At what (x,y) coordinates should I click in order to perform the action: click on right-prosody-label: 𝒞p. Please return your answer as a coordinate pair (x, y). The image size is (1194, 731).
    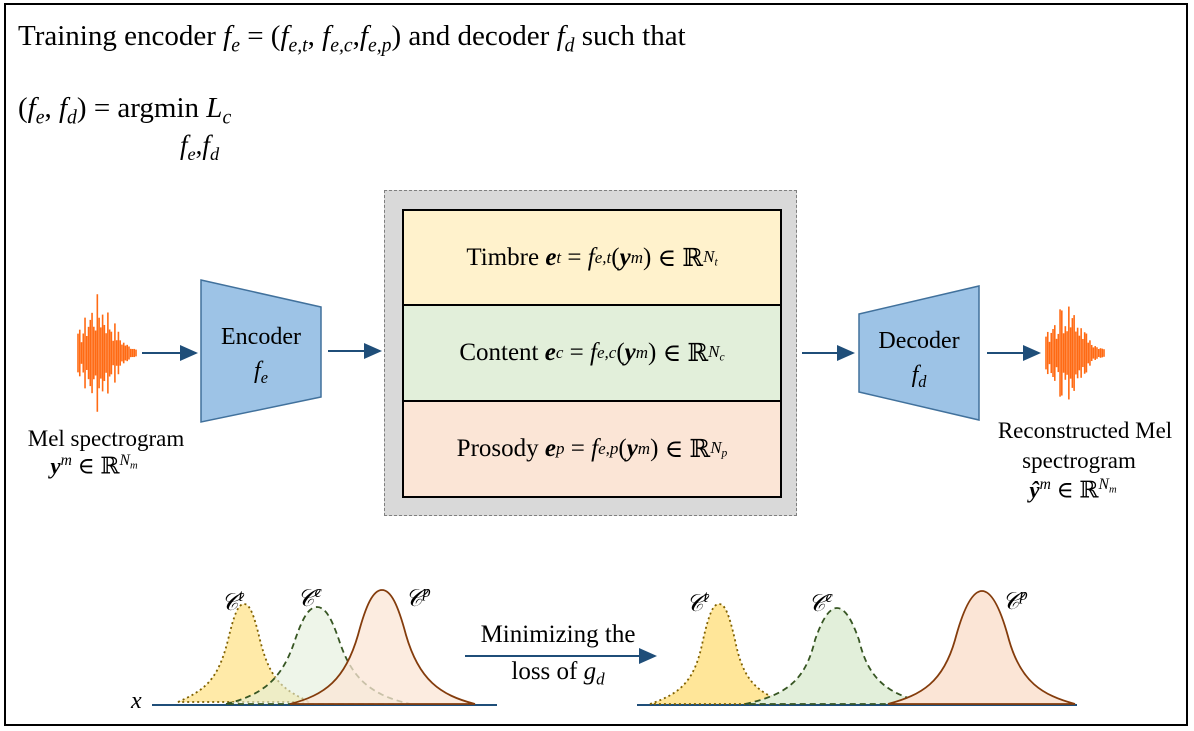
    Looking at the image, I should click on (1015, 600).